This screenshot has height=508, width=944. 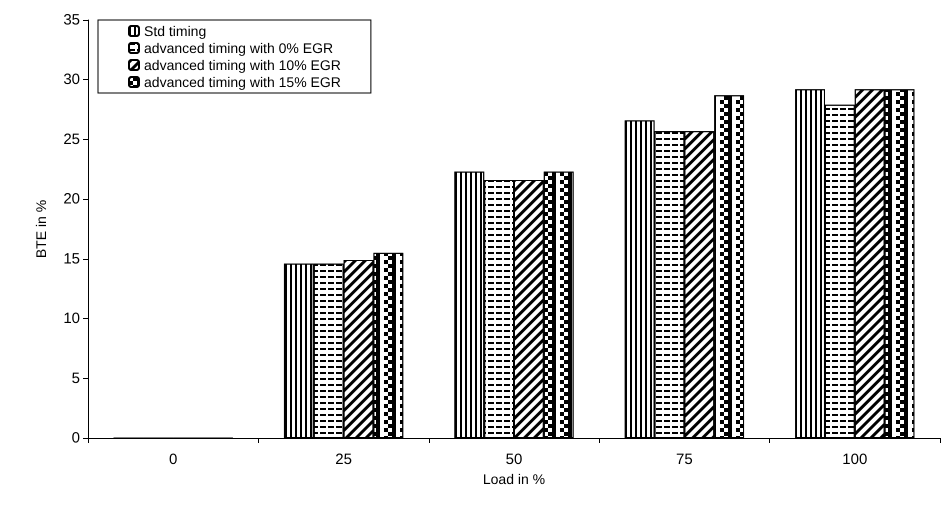 What do you see at coordinates (173, 459) in the screenshot?
I see `x-tick-label: 0` at bounding box center [173, 459].